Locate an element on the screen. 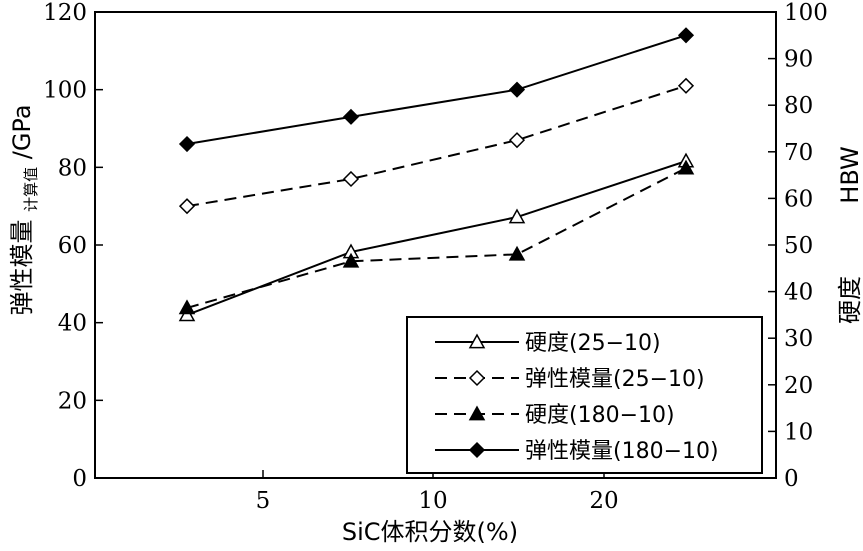  y-axis-title-sub: 计算值 is located at coordinates (31, 189).